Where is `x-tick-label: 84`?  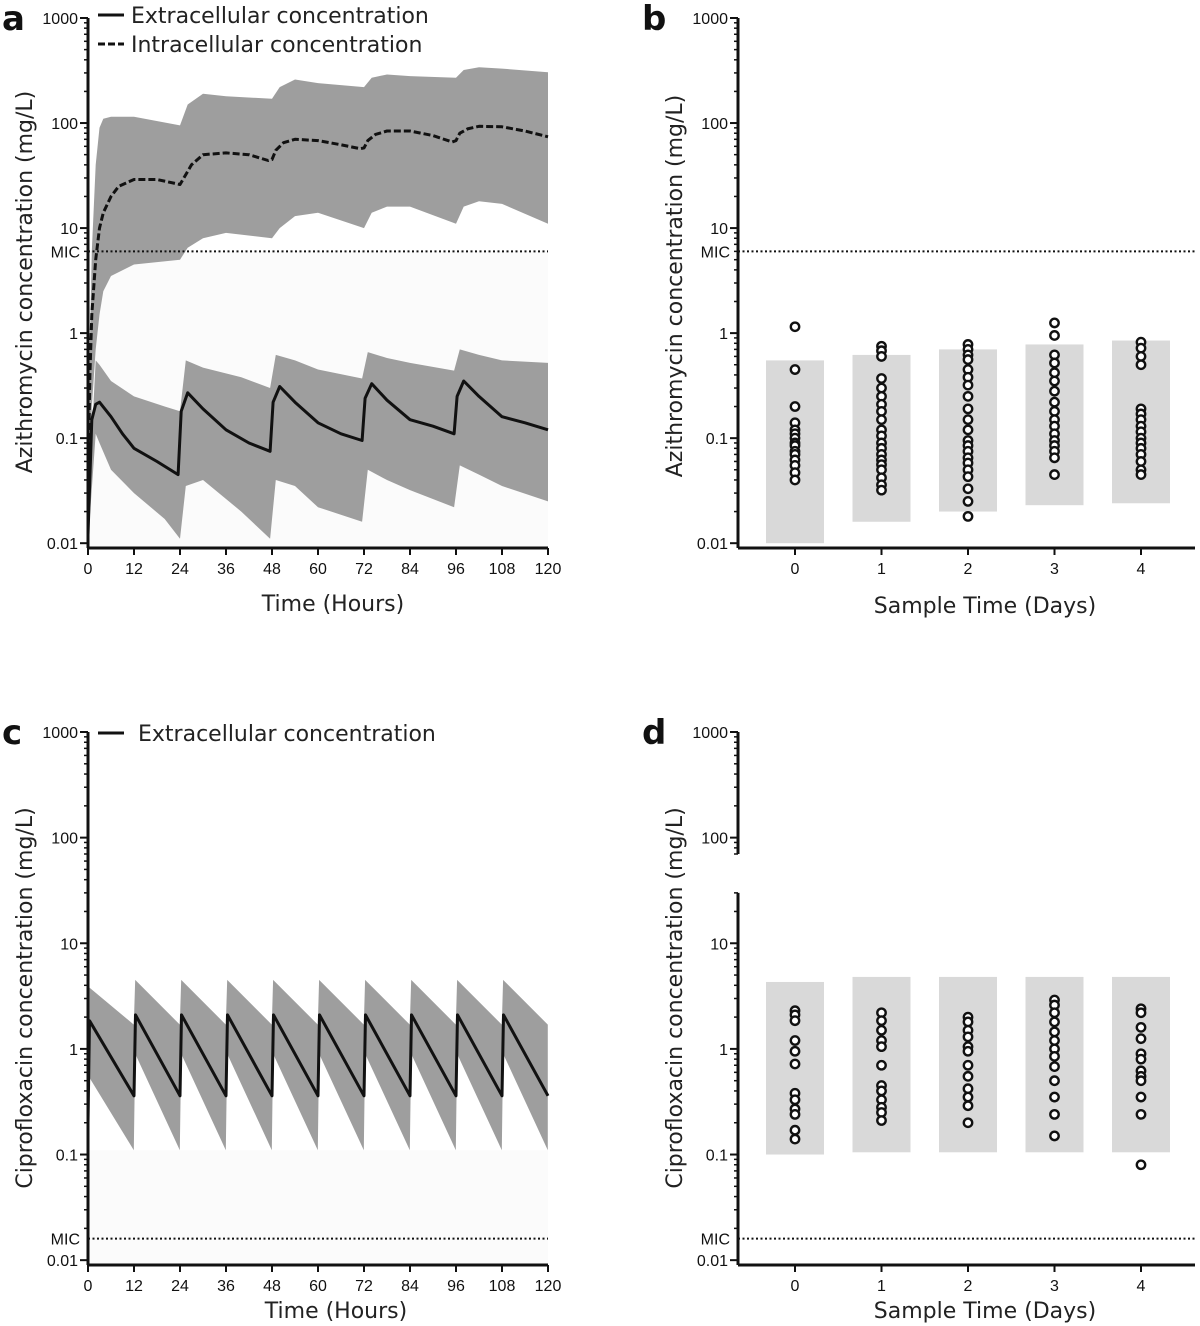
x-tick-label: 84 is located at coordinates (410, 569).